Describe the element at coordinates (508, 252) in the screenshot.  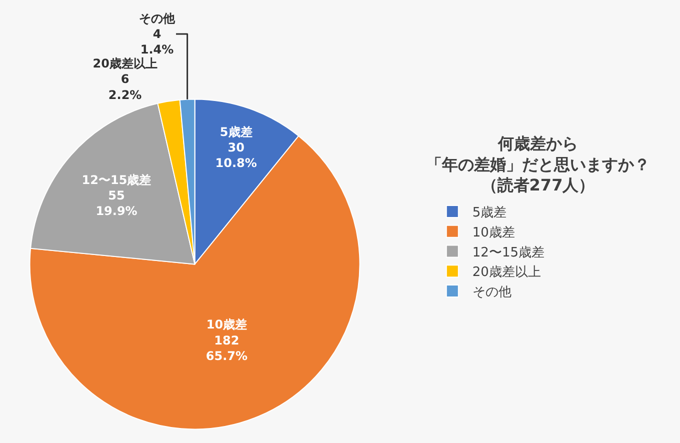
I see `legend-label: 12〜15歳差` at that location.